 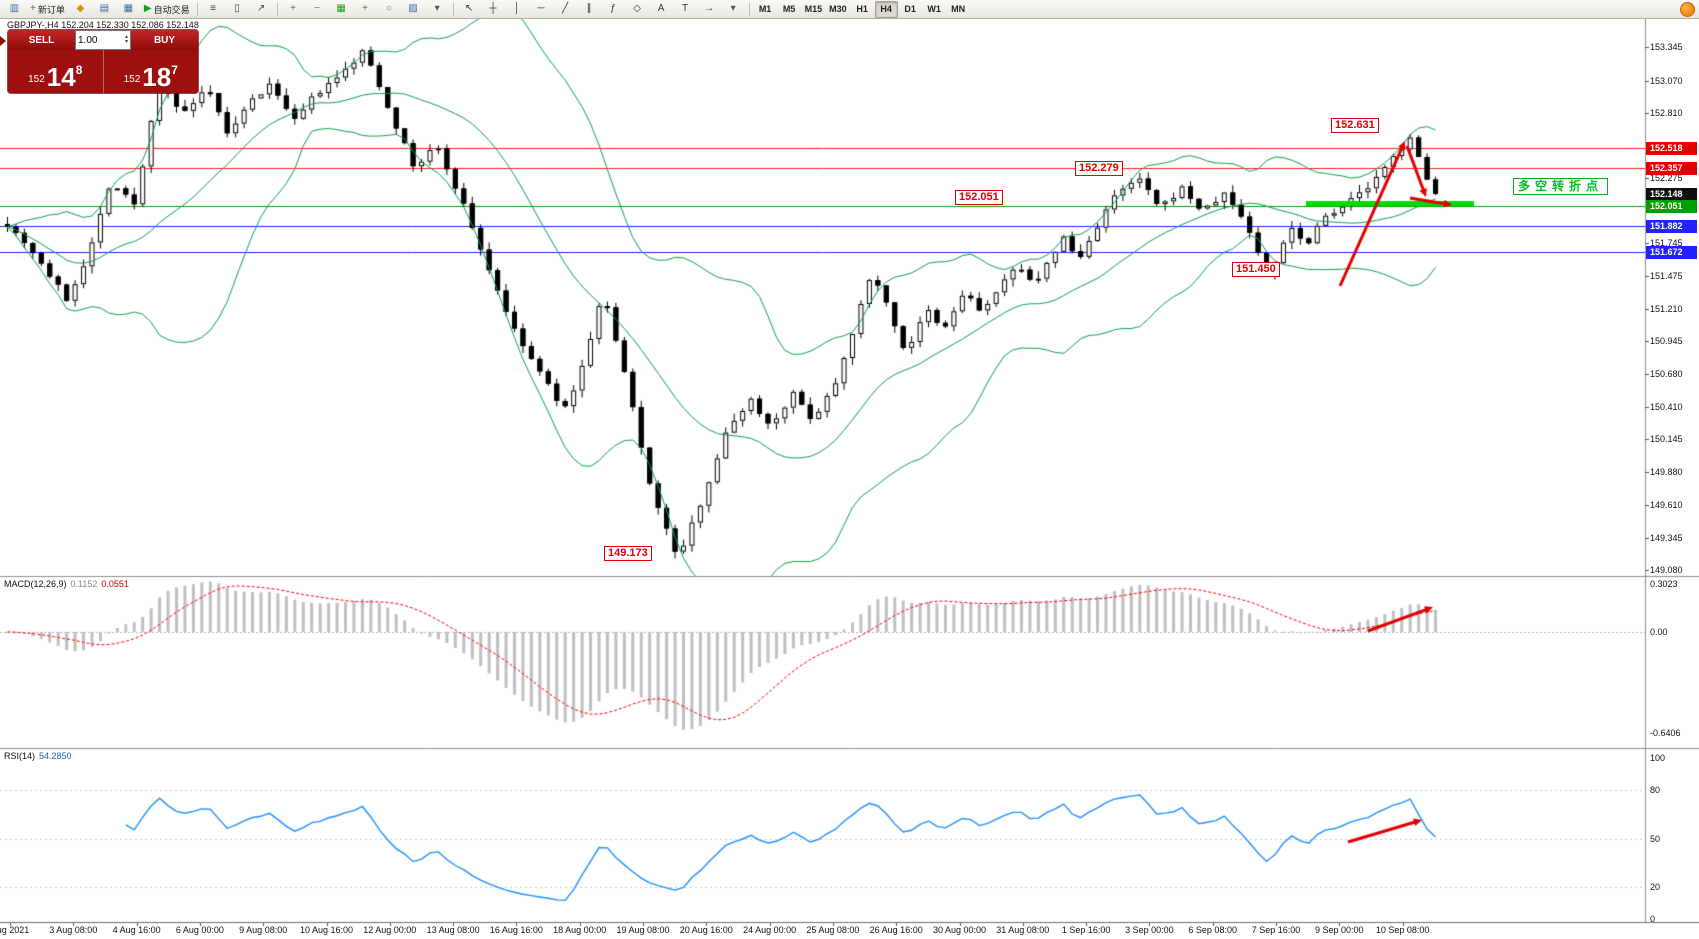 I want to click on arrows-dropdown-icon-glyph: ▾, so click(x=733, y=8).